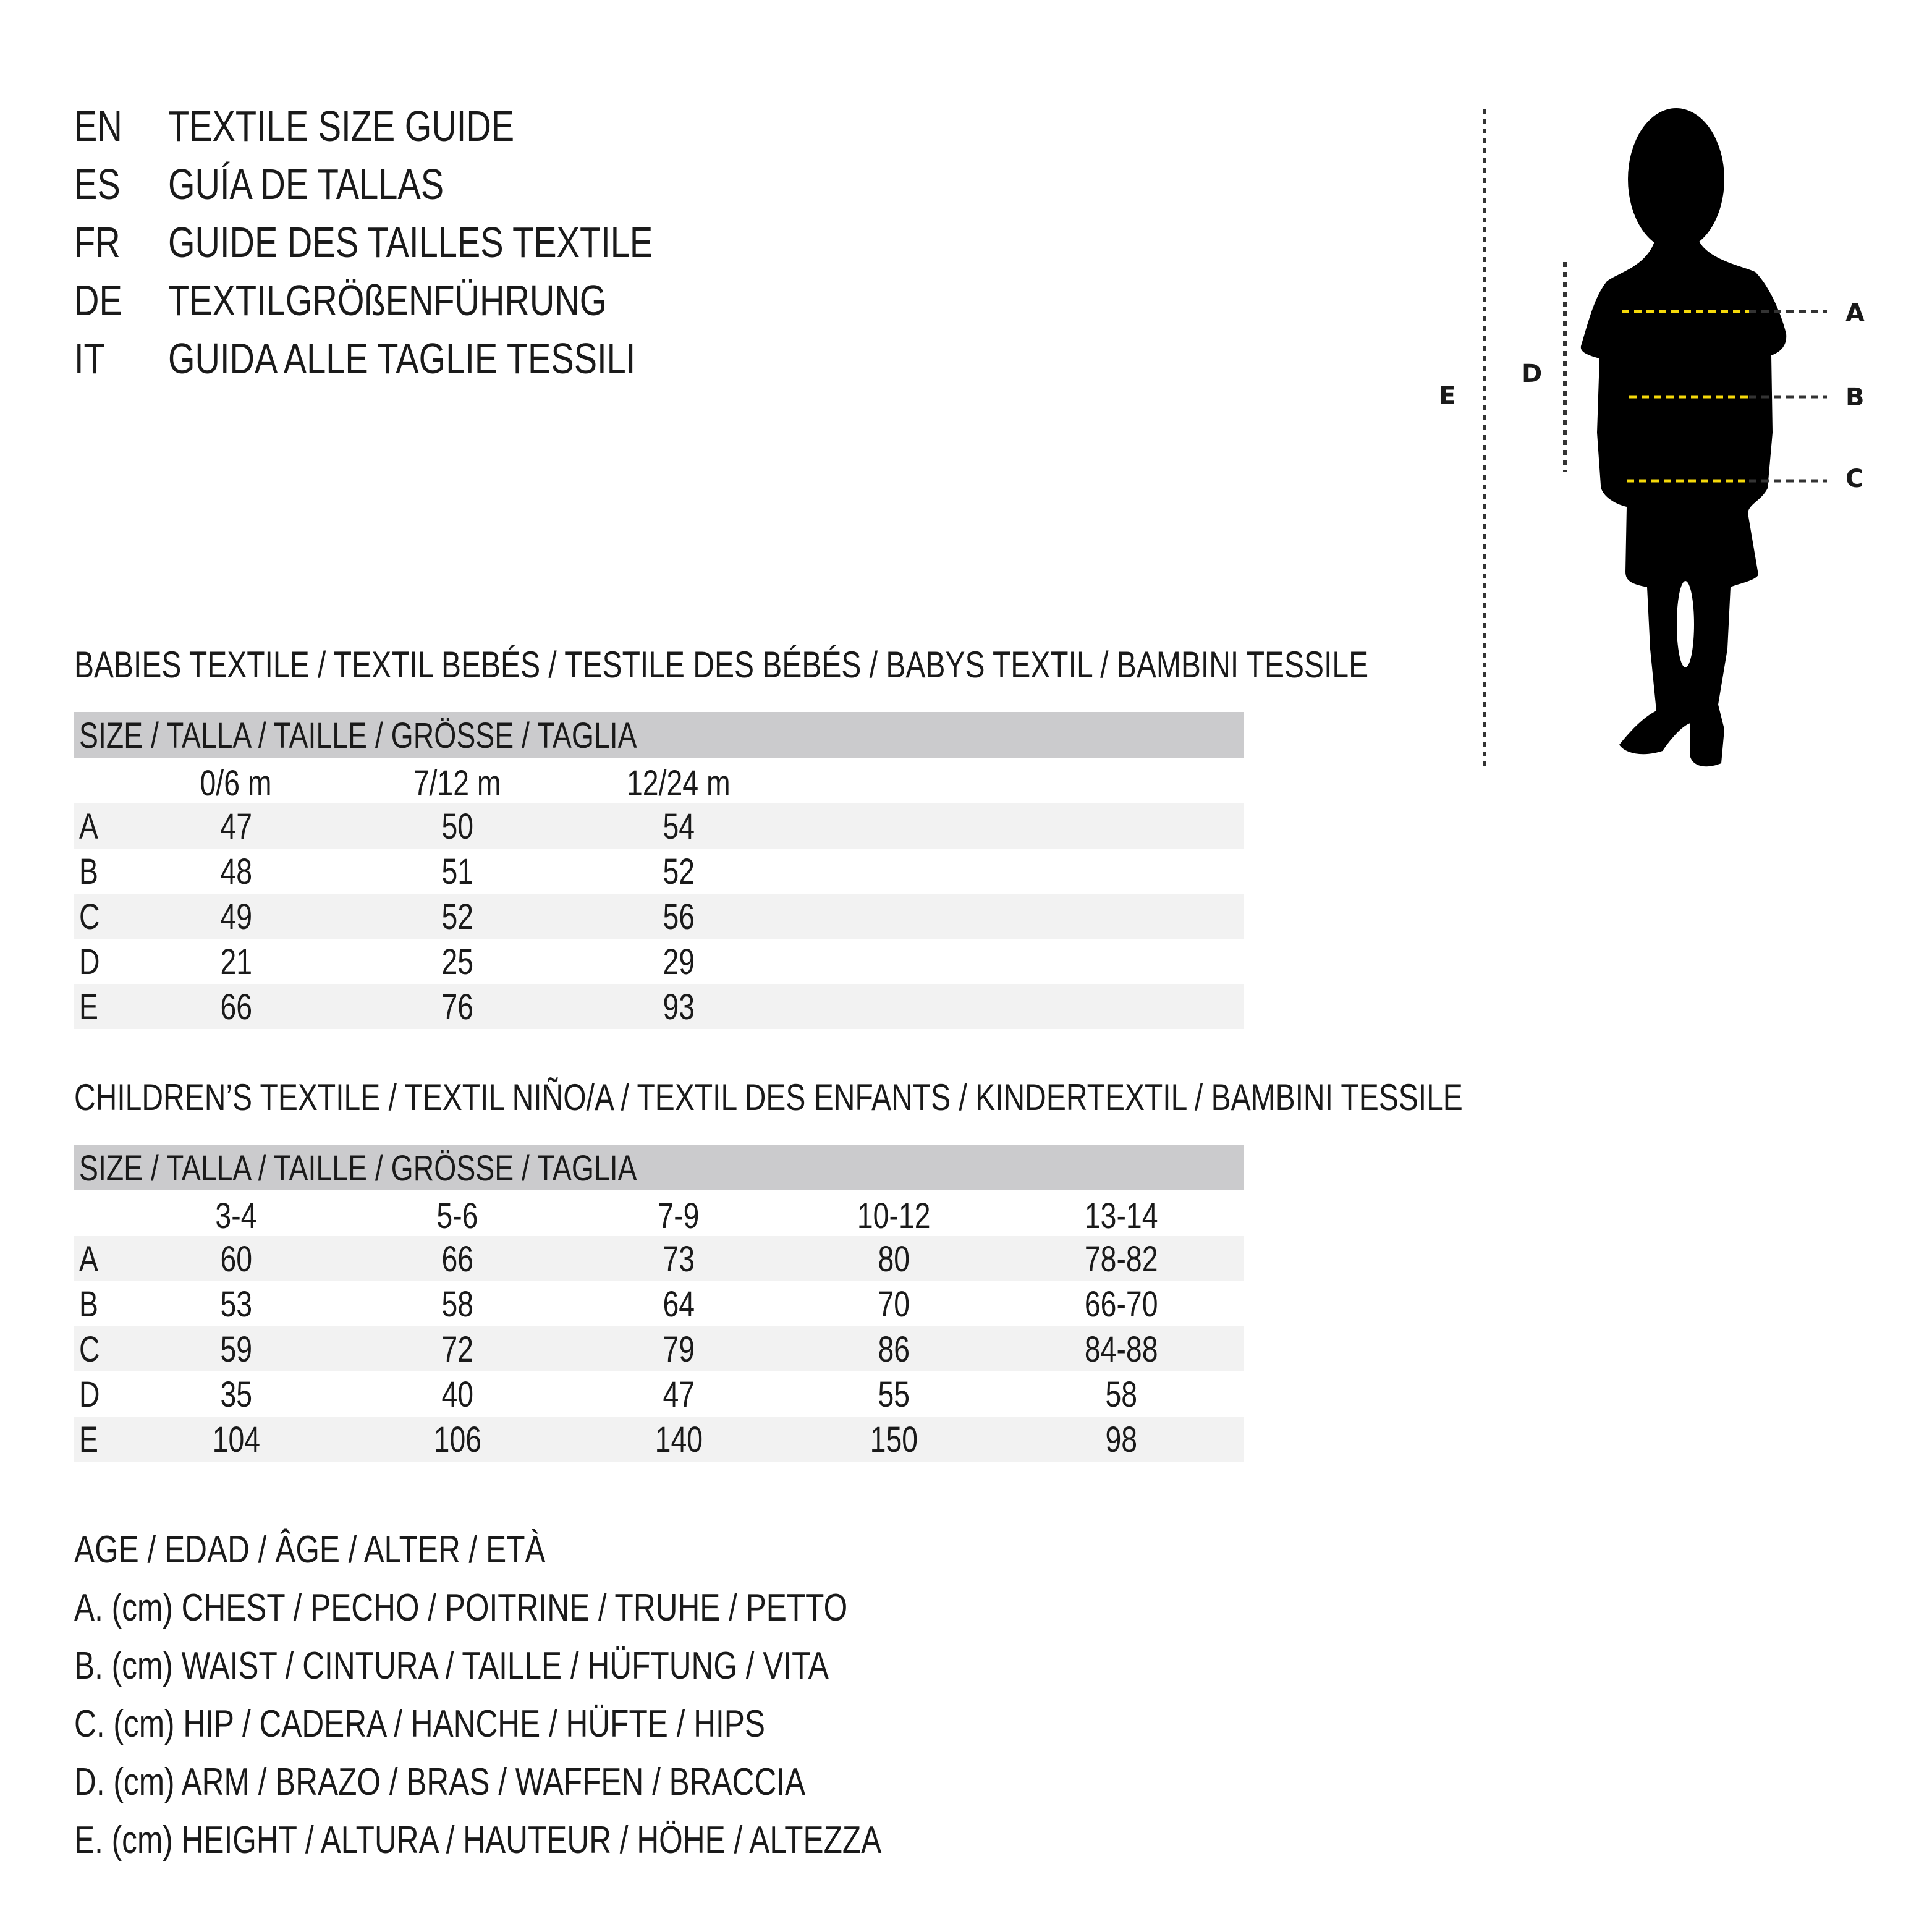 The width and height of the screenshot is (1932, 1932). Describe the element at coordinates (236, 783) in the screenshot. I see `column-header: 0/6 m` at that location.